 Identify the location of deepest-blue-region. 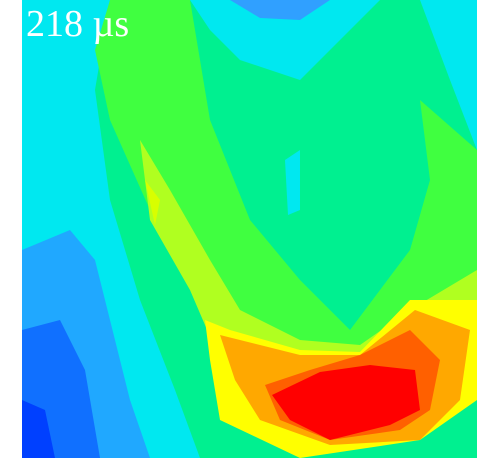
(38, 429).